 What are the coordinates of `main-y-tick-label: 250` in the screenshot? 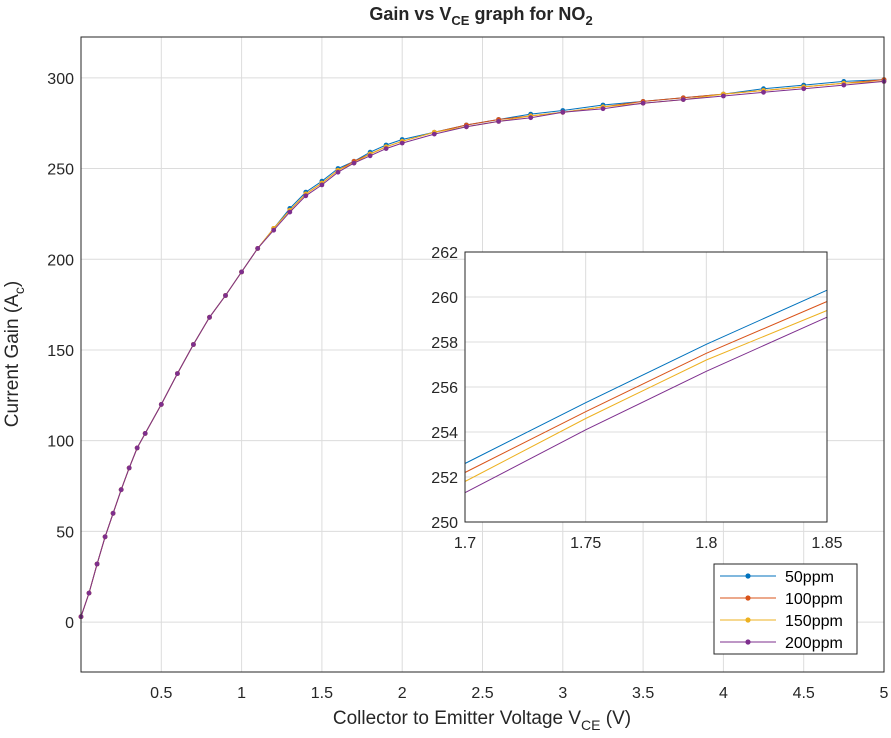 It's located at (60, 170).